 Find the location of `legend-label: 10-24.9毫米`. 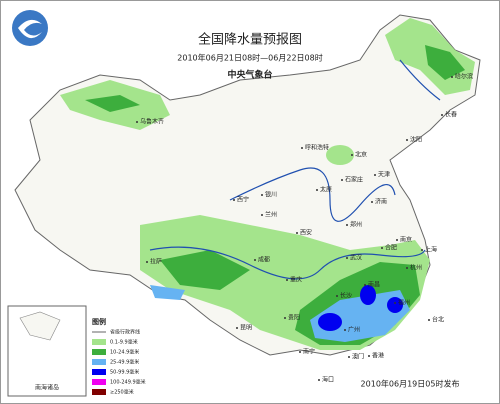

legend-label: 10-24.9毫米 is located at coordinates (124, 352).